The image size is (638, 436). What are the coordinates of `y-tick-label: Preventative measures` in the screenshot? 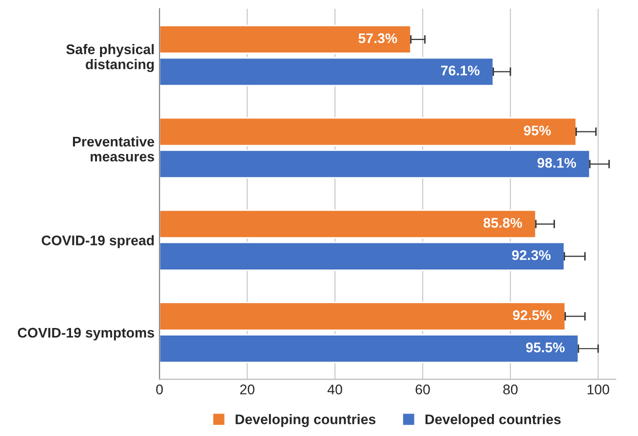 It's located at (113, 149).